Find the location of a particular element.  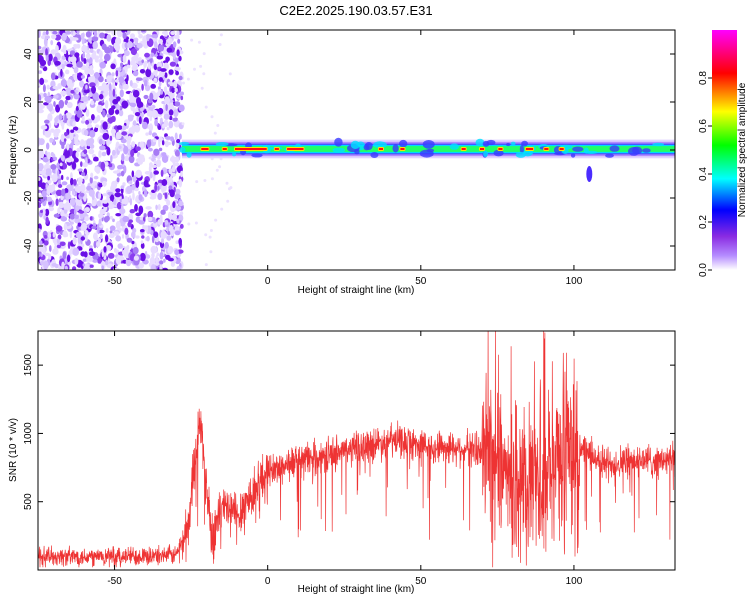

snr-ylabel: SNR (10 * v/v) is located at coordinates (13, 450).